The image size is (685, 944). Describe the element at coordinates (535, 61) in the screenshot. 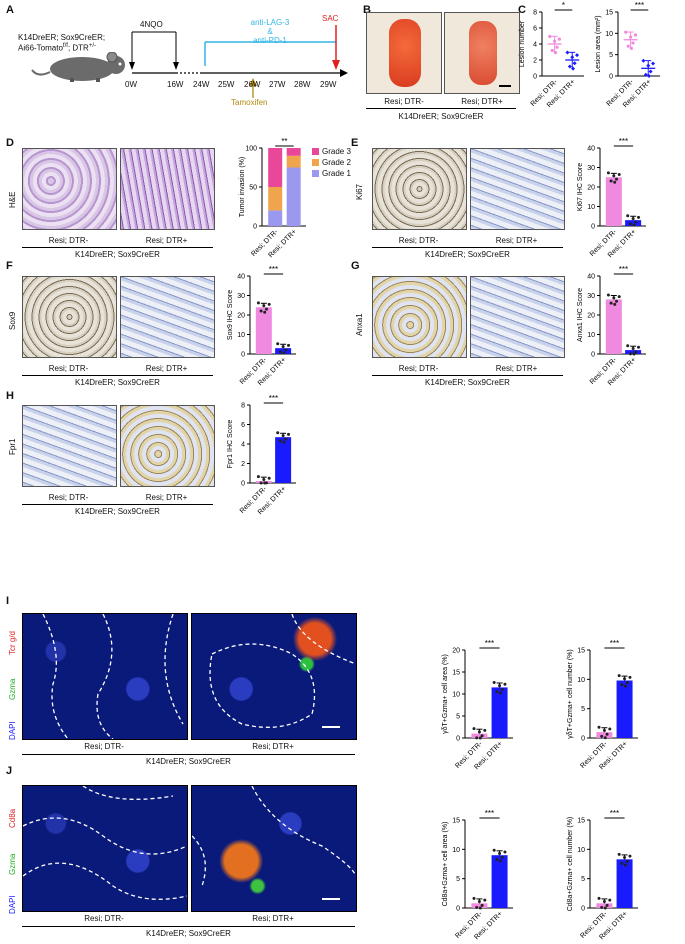

I see `c1-ytick-label: 2` at that location.